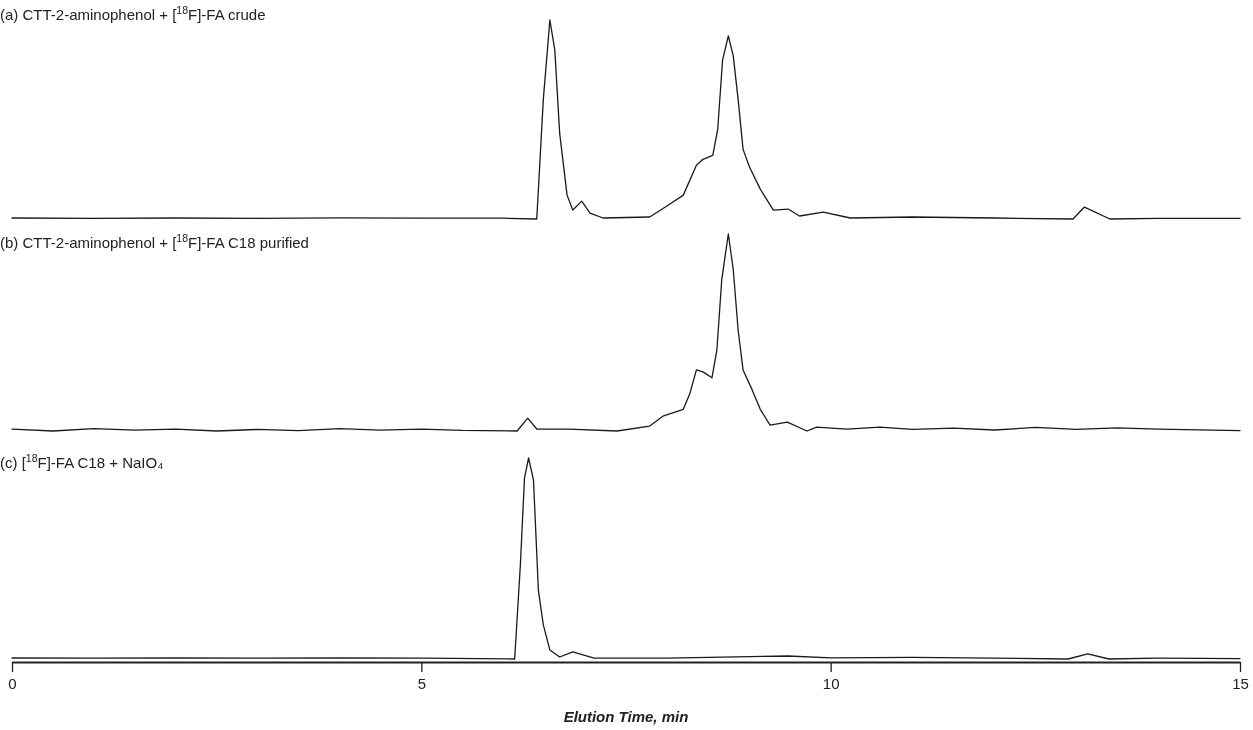 This screenshot has width=1253, height=730. What do you see at coordinates (12, 683) in the screenshot?
I see `x-tick-label: 0` at bounding box center [12, 683].